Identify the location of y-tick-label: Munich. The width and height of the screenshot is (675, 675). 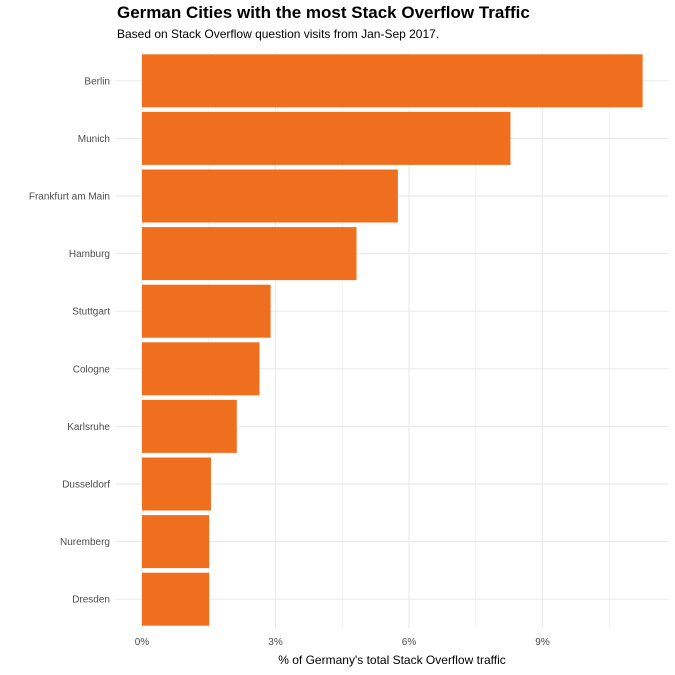
(94, 139).